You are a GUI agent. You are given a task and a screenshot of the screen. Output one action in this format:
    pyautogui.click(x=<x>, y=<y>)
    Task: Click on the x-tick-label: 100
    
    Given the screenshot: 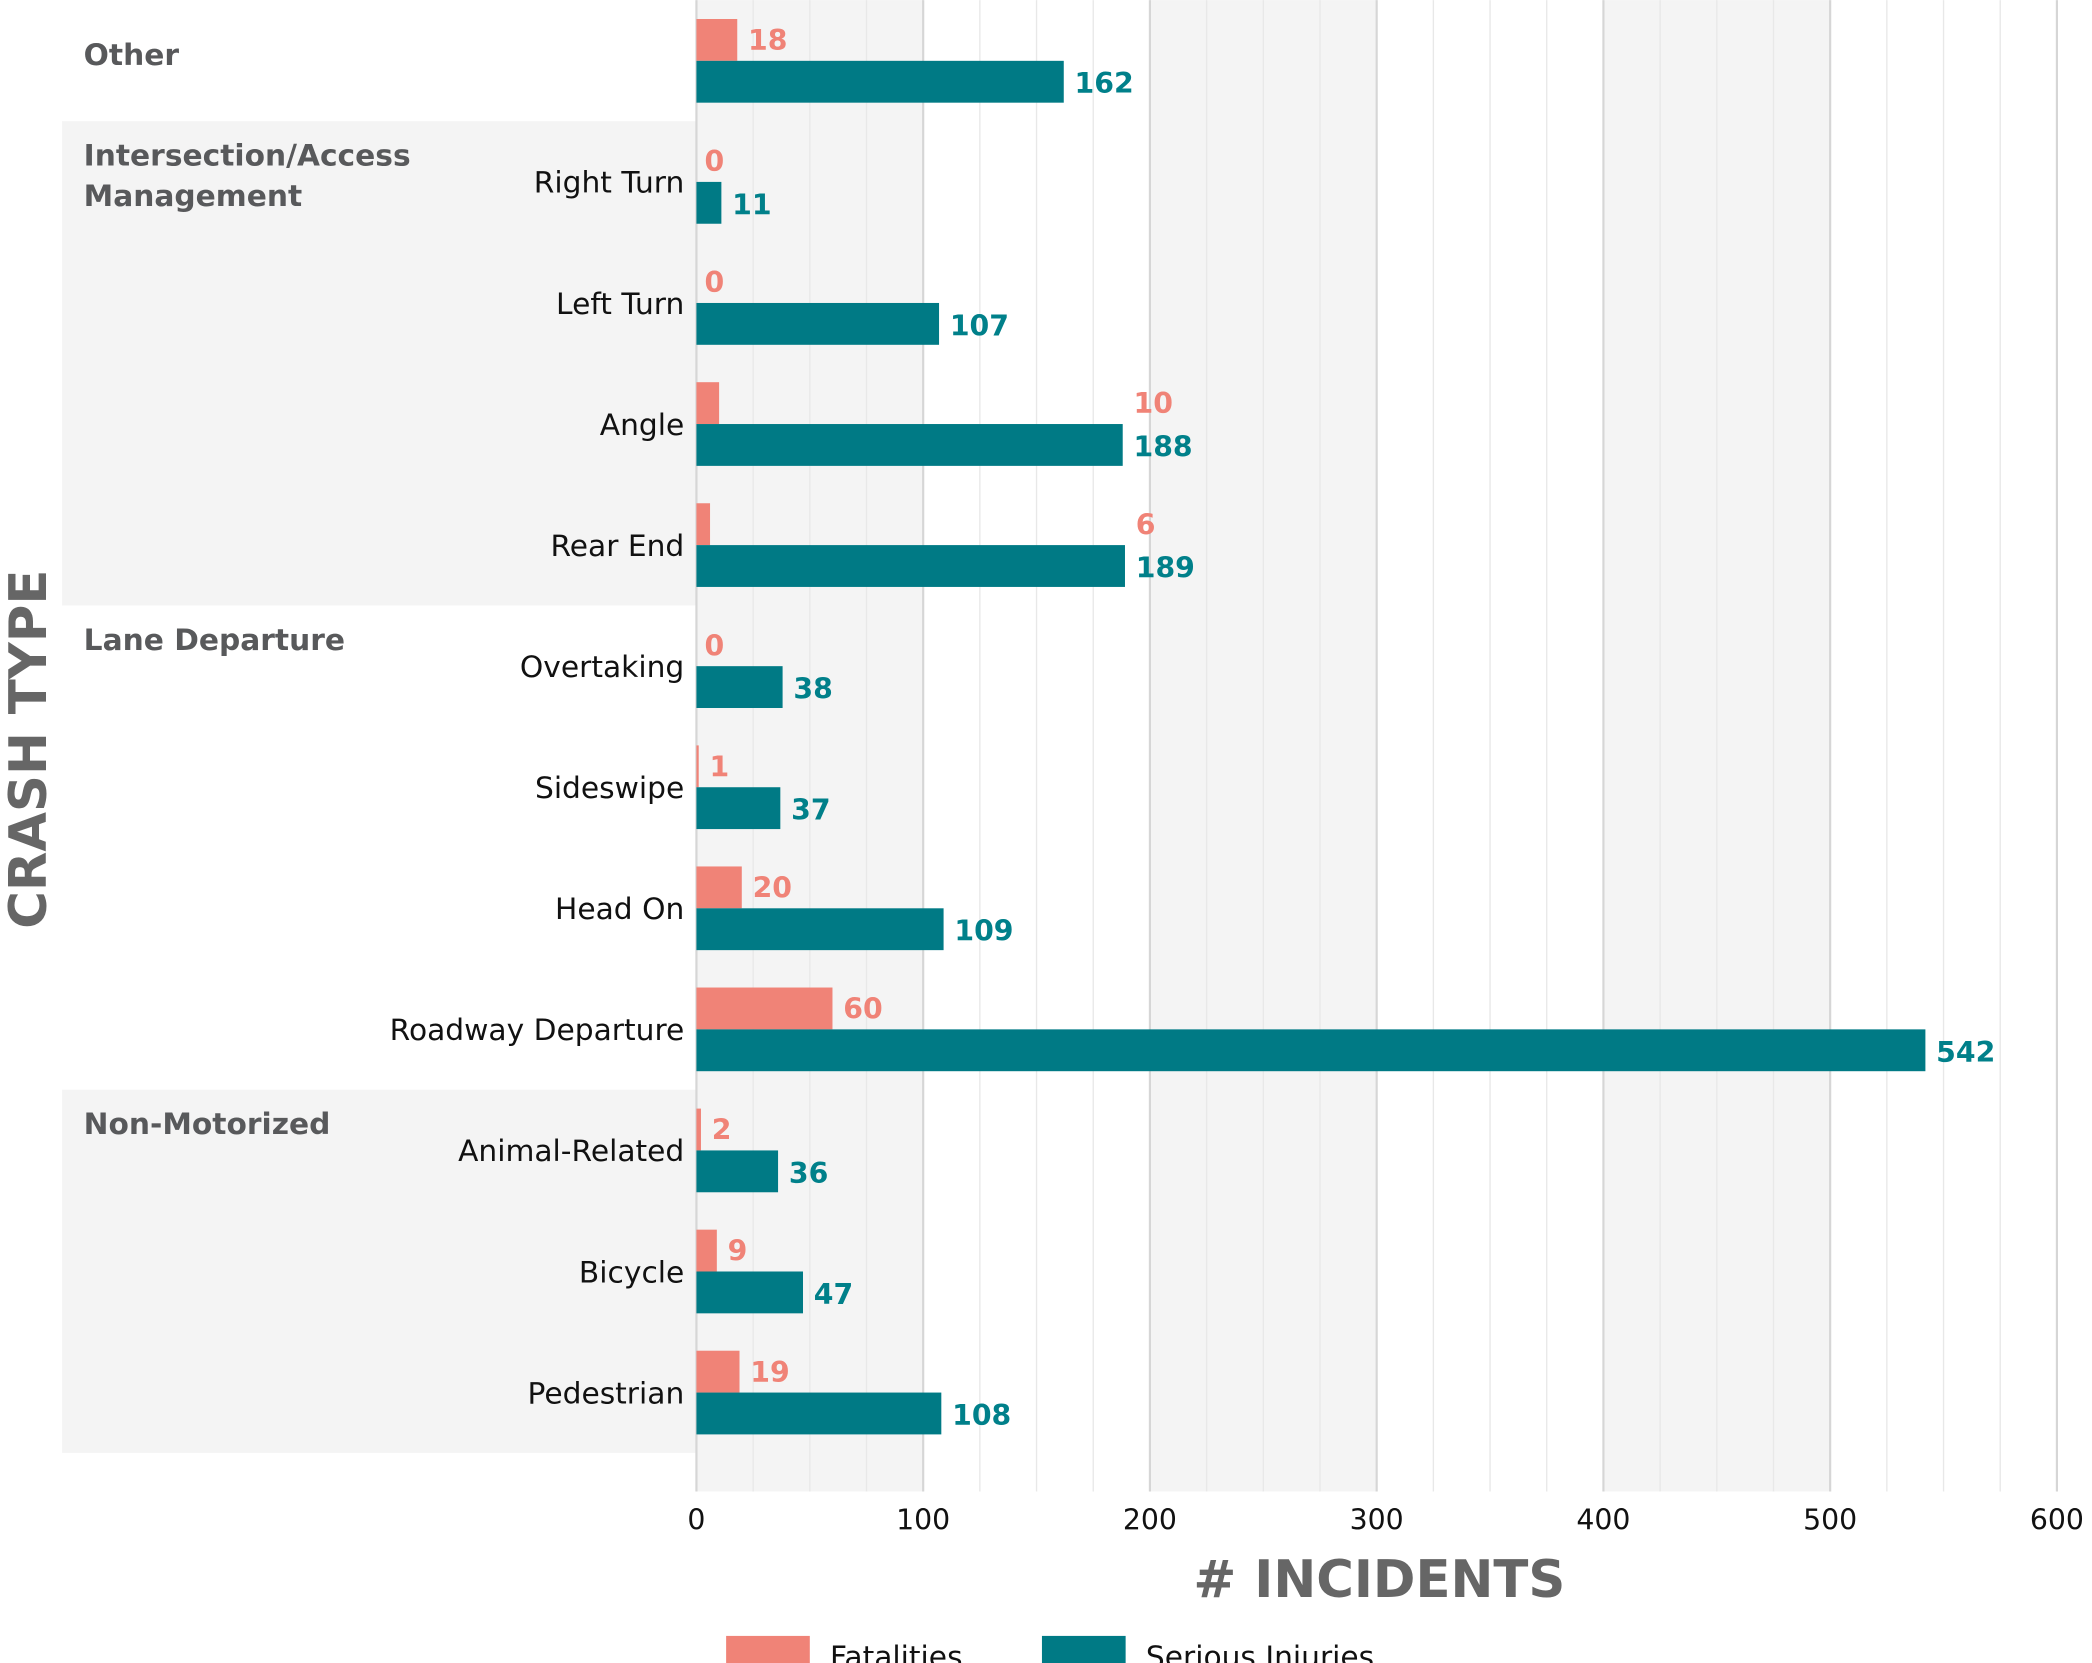 What is the action you would take?
    pyautogui.click(x=923, y=1519)
    